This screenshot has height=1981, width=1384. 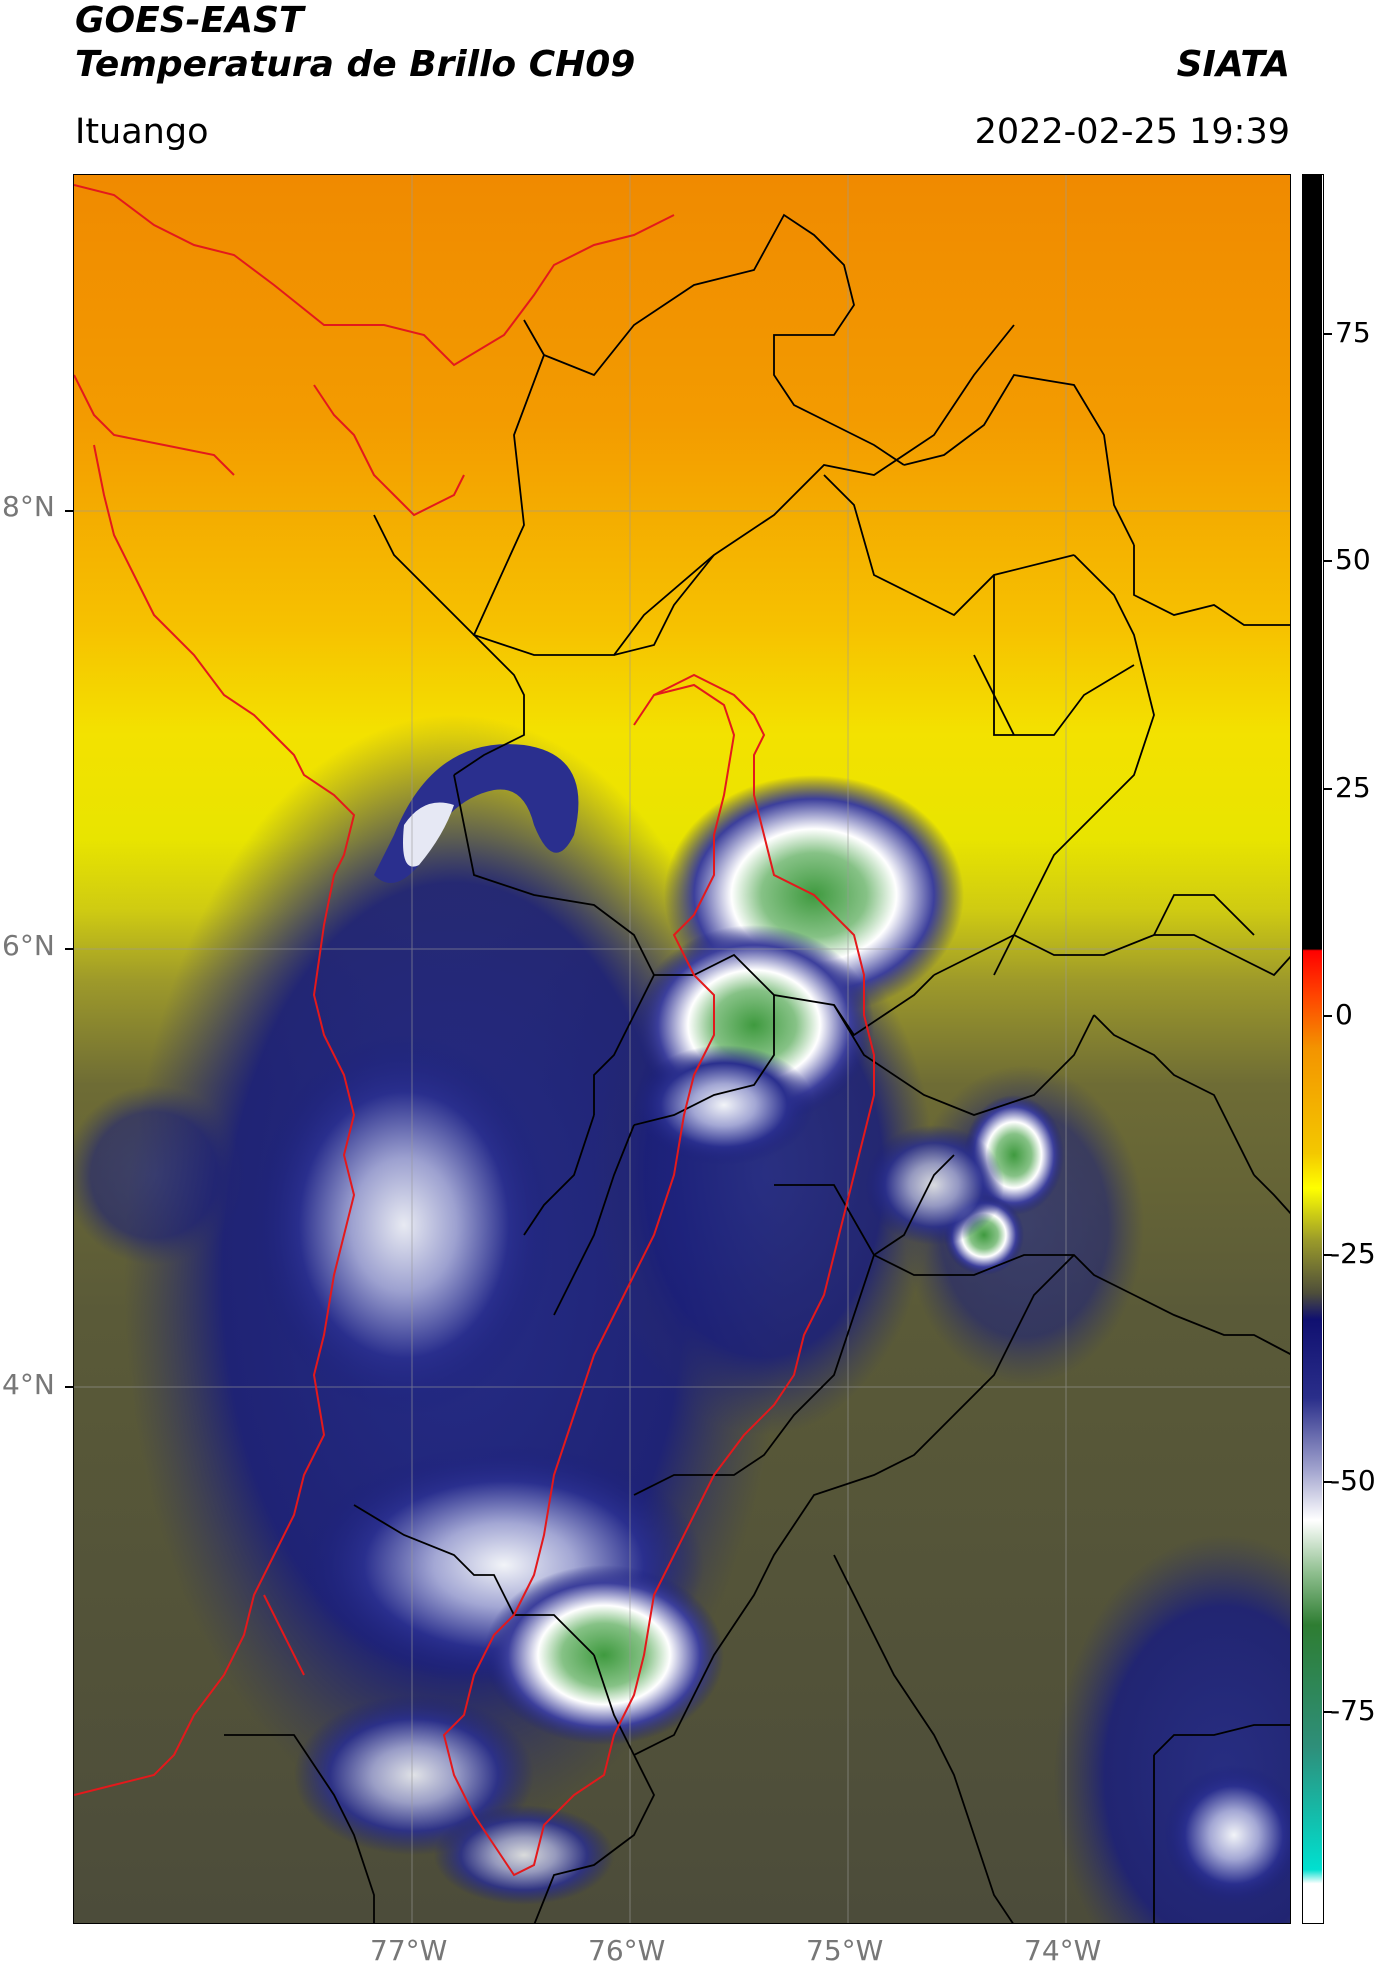 What do you see at coordinates (604, 1655) in the screenshot?
I see `convective-cell-core` at bounding box center [604, 1655].